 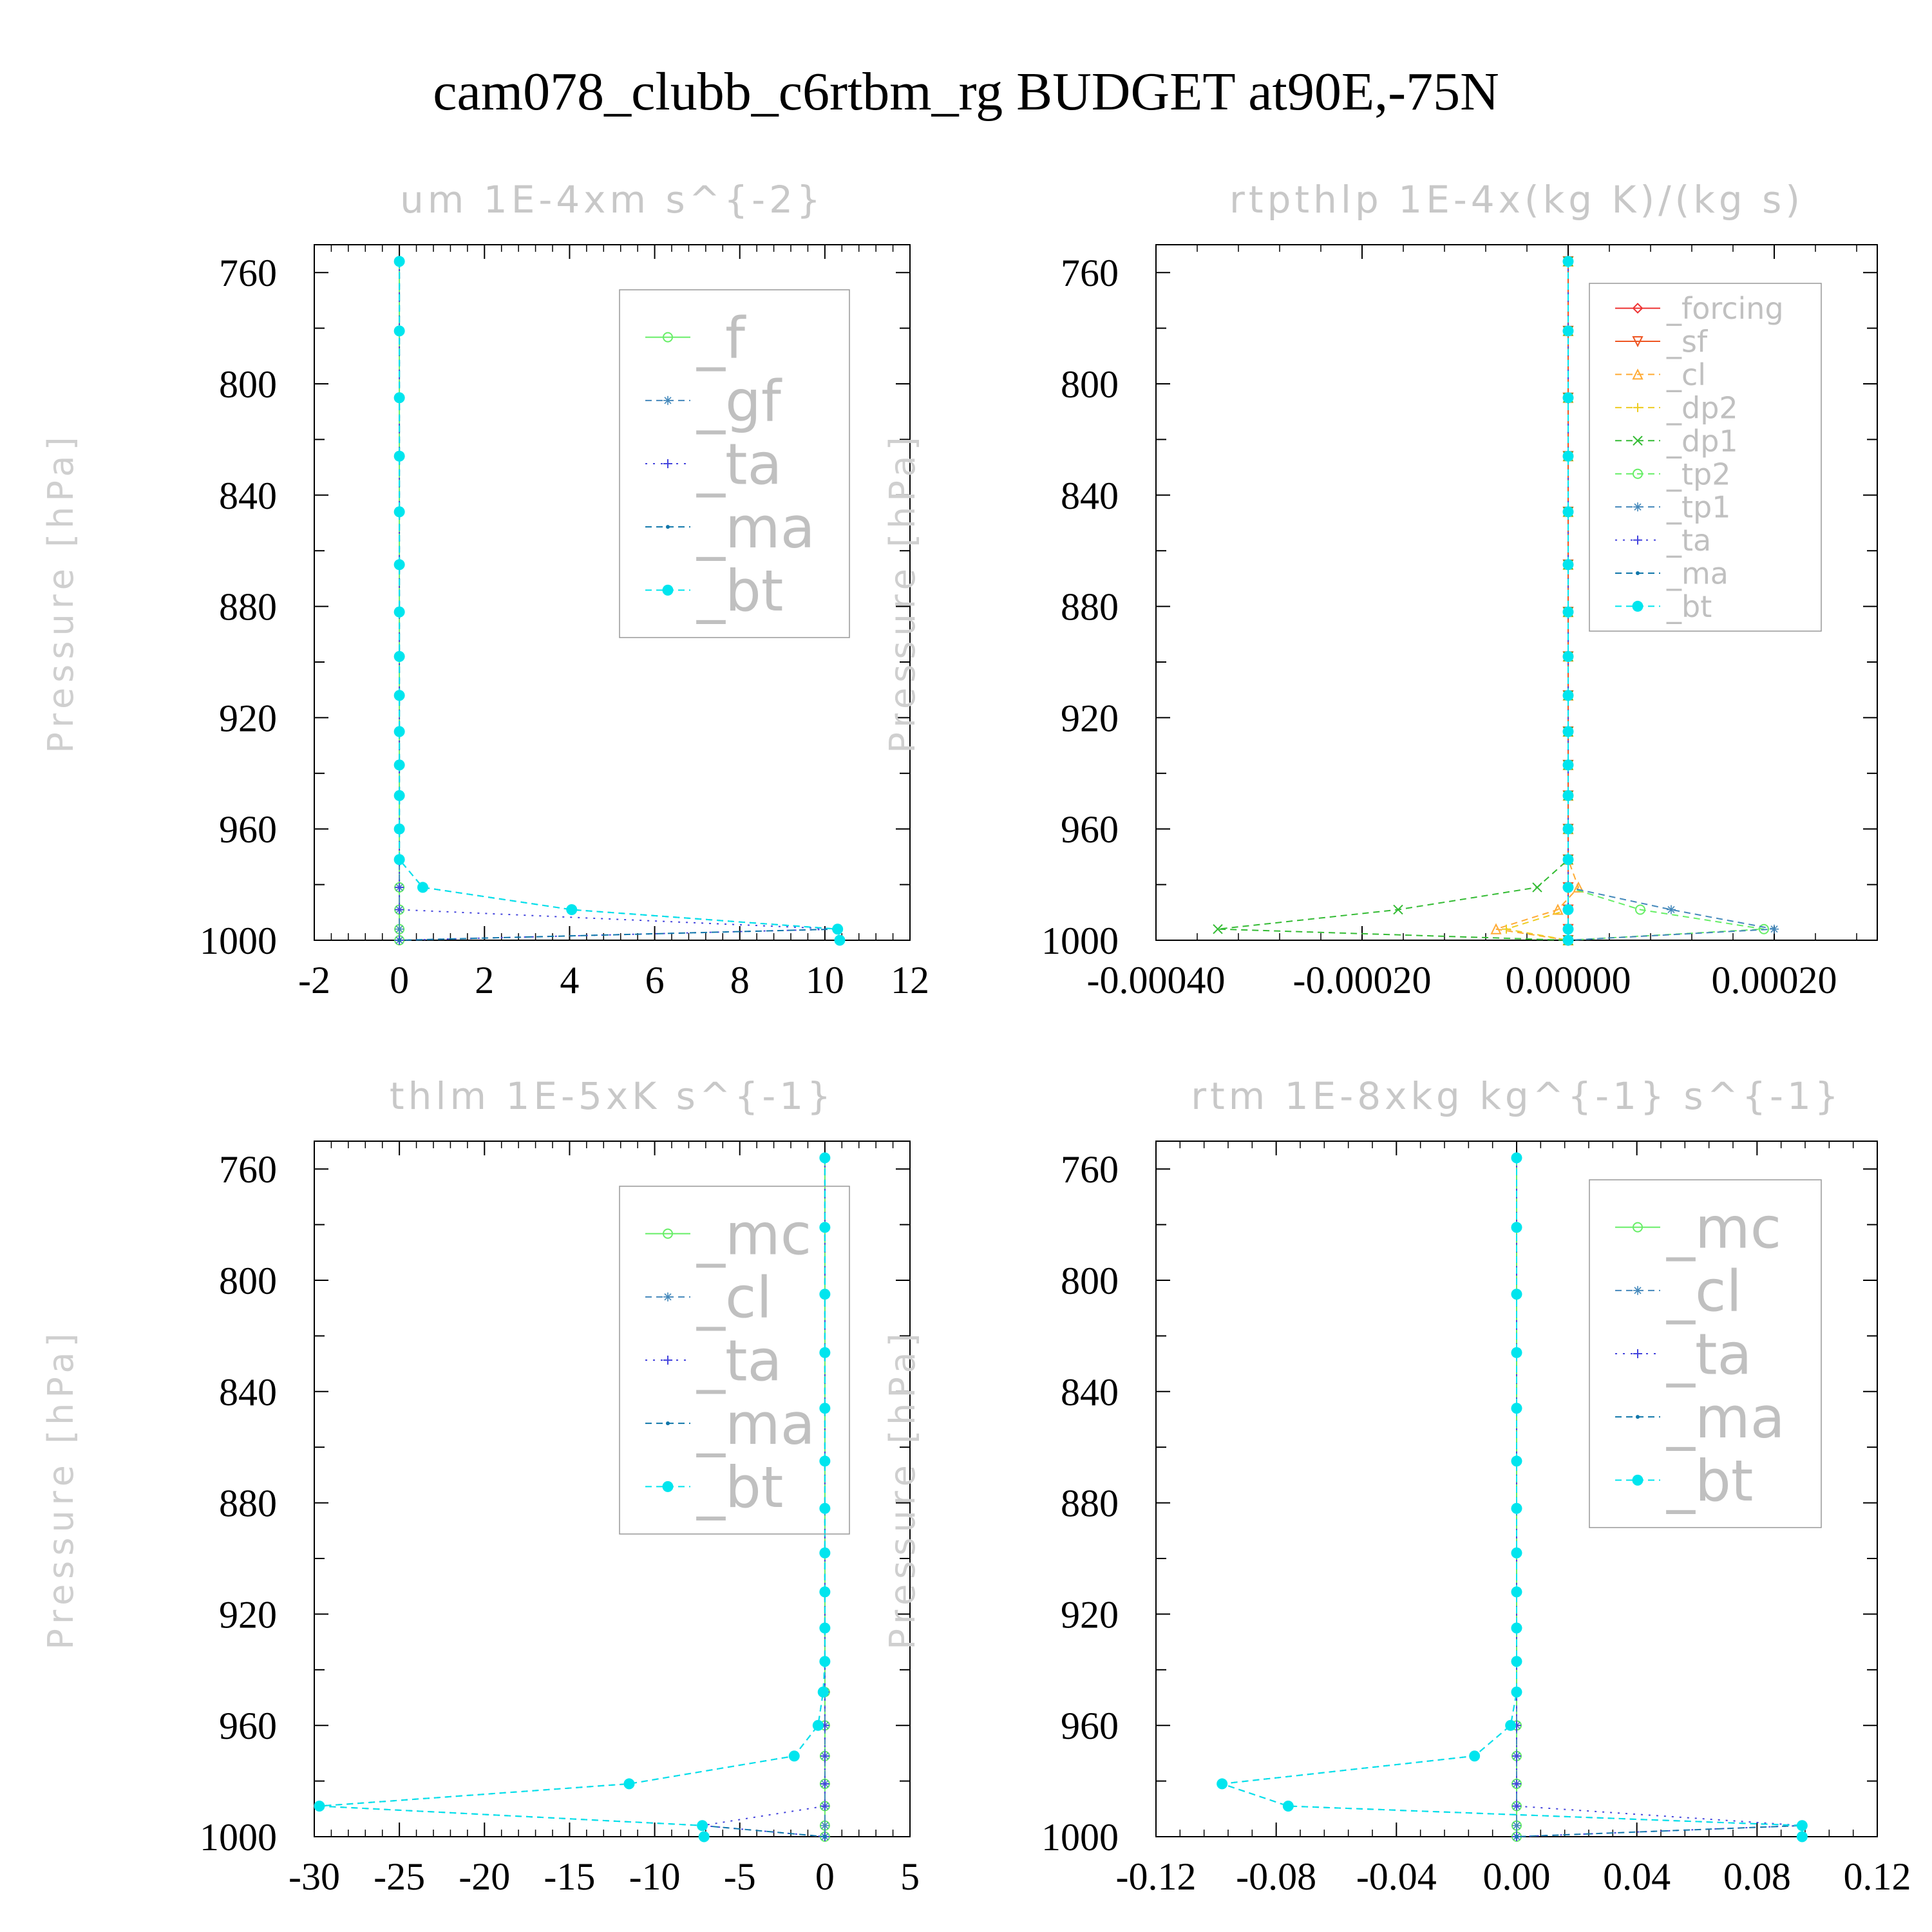 I want to click on x-tick-label: 6, so click(x=655, y=980).